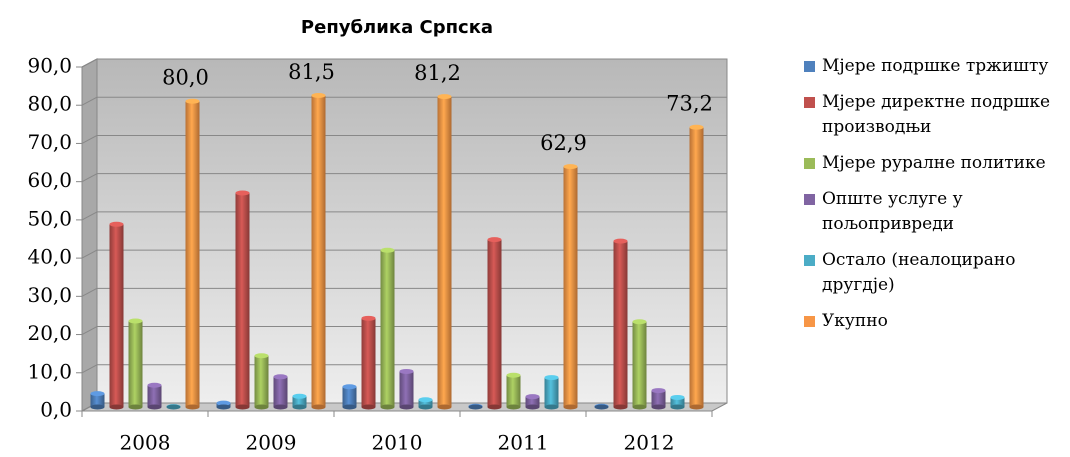  What do you see at coordinates (523, 443) in the screenshot?
I see `x-tick-label: 2011` at bounding box center [523, 443].